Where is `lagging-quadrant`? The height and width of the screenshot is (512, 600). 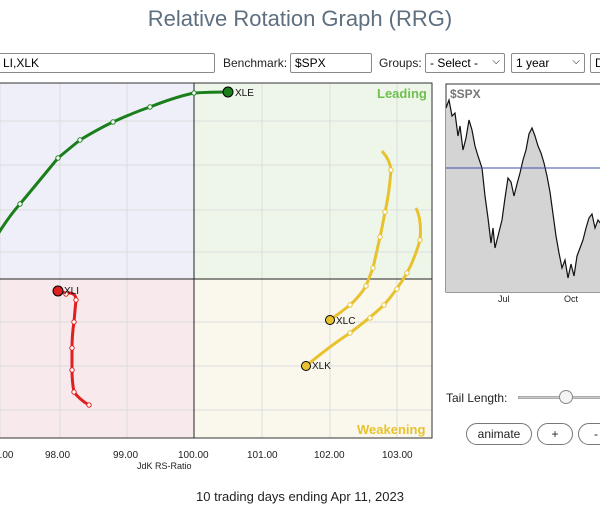 lagging-quadrant is located at coordinates (97, 358).